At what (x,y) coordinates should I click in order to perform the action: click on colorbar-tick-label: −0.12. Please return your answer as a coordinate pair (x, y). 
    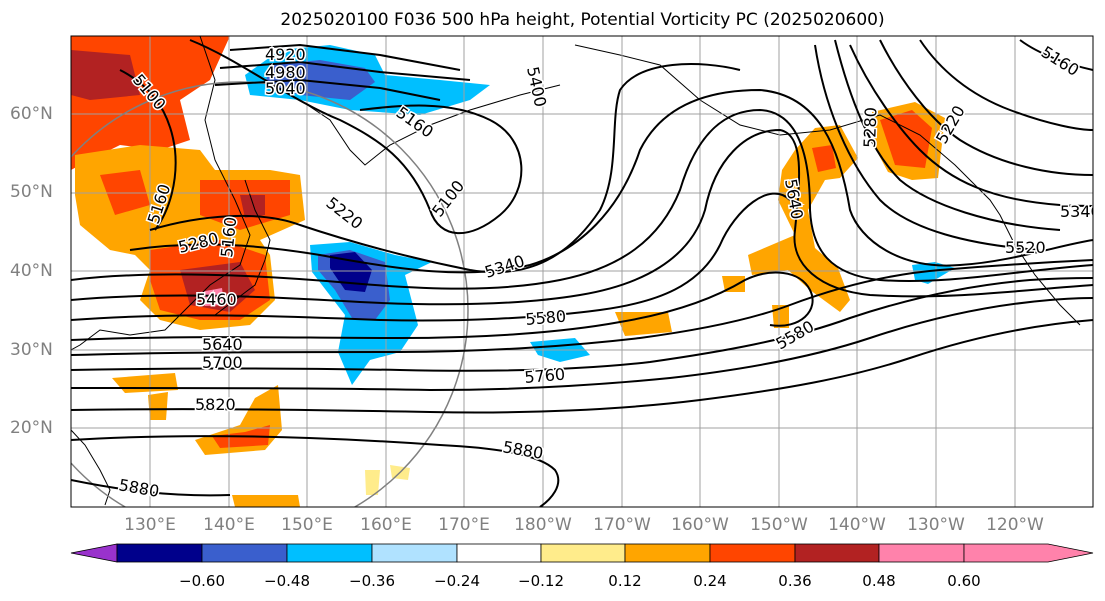
    Looking at the image, I should click on (541, 581).